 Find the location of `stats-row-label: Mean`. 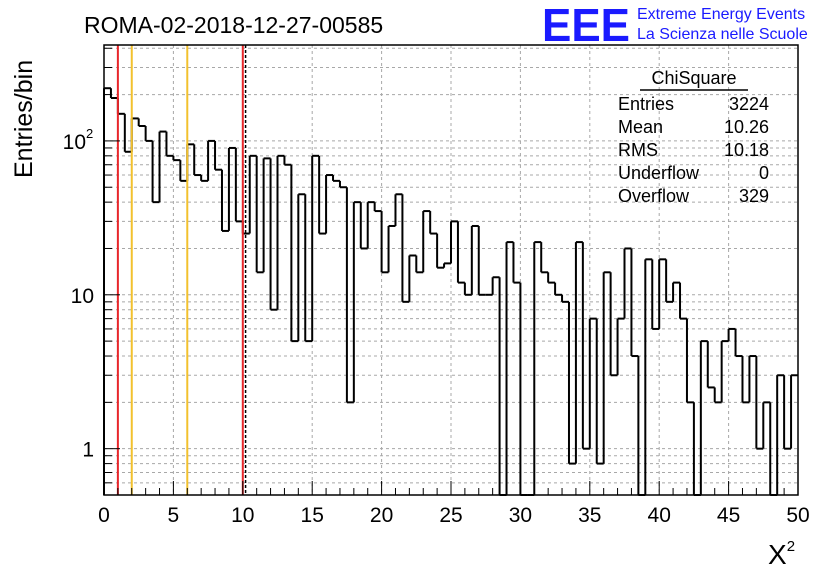

stats-row-label: Mean is located at coordinates (640, 127).